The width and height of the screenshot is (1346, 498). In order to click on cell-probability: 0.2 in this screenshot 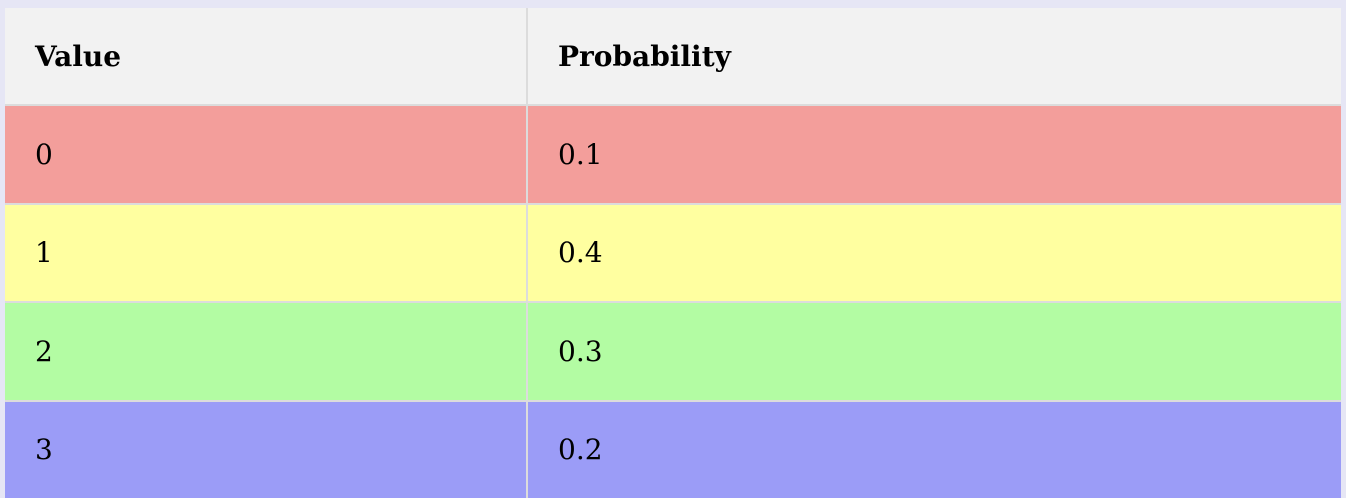, I will do `click(933, 448)`.